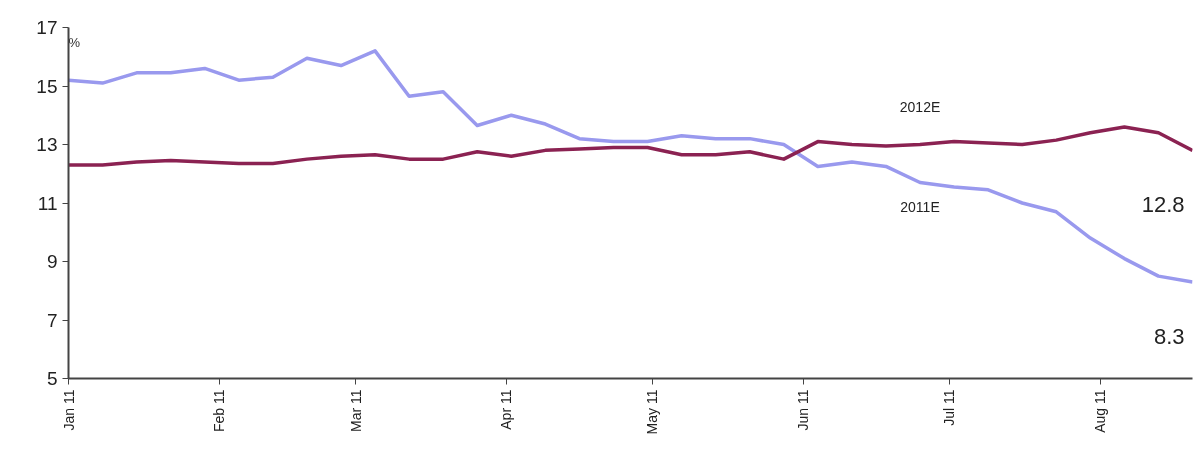 The width and height of the screenshot is (1194, 456). What do you see at coordinates (47, 27) in the screenshot?
I see `y-tick-label: 17` at bounding box center [47, 27].